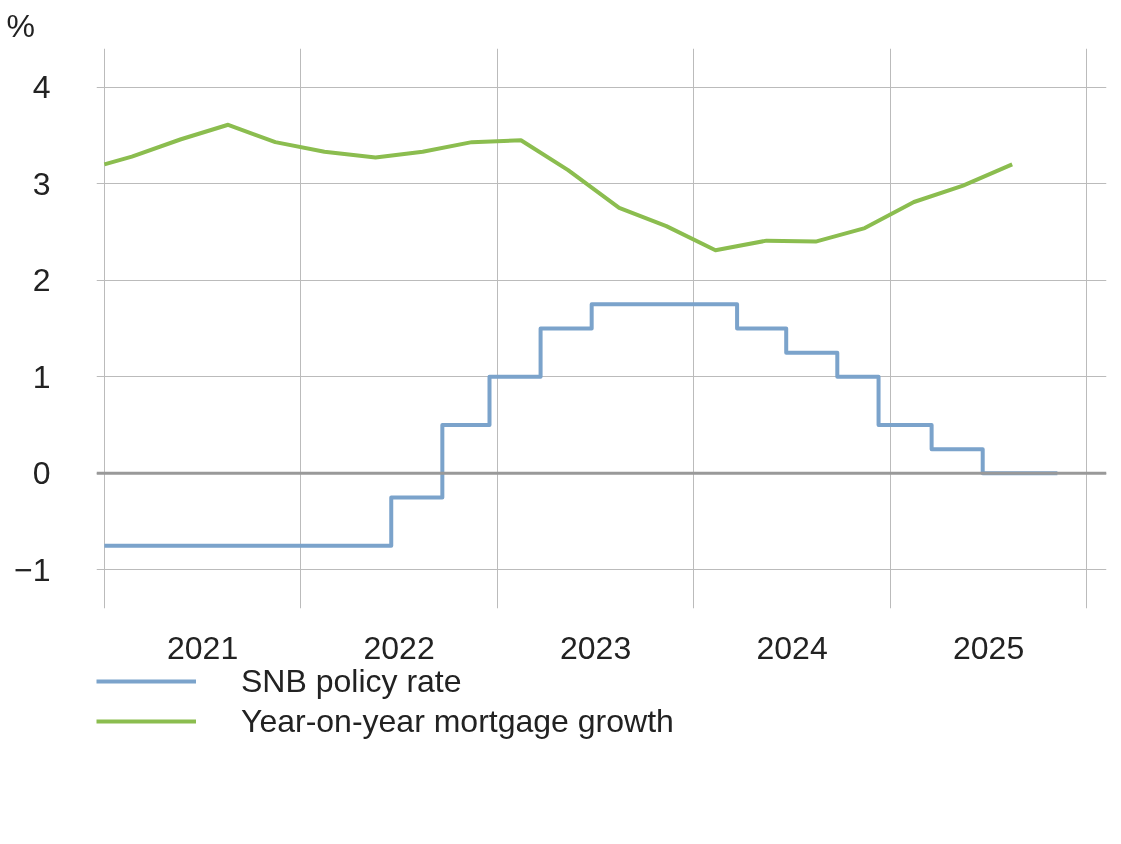 Image resolution: width=1121 pixels, height=844 pixels. What do you see at coordinates (41, 376) in the screenshot?
I see `y-tick-label: 1` at bounding box center [41, 376].